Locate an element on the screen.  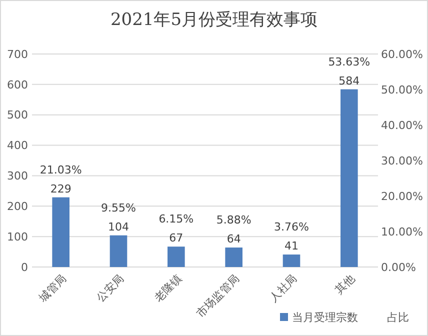
y2-tick-label: 0.00% is located at coordinates (398, 267).